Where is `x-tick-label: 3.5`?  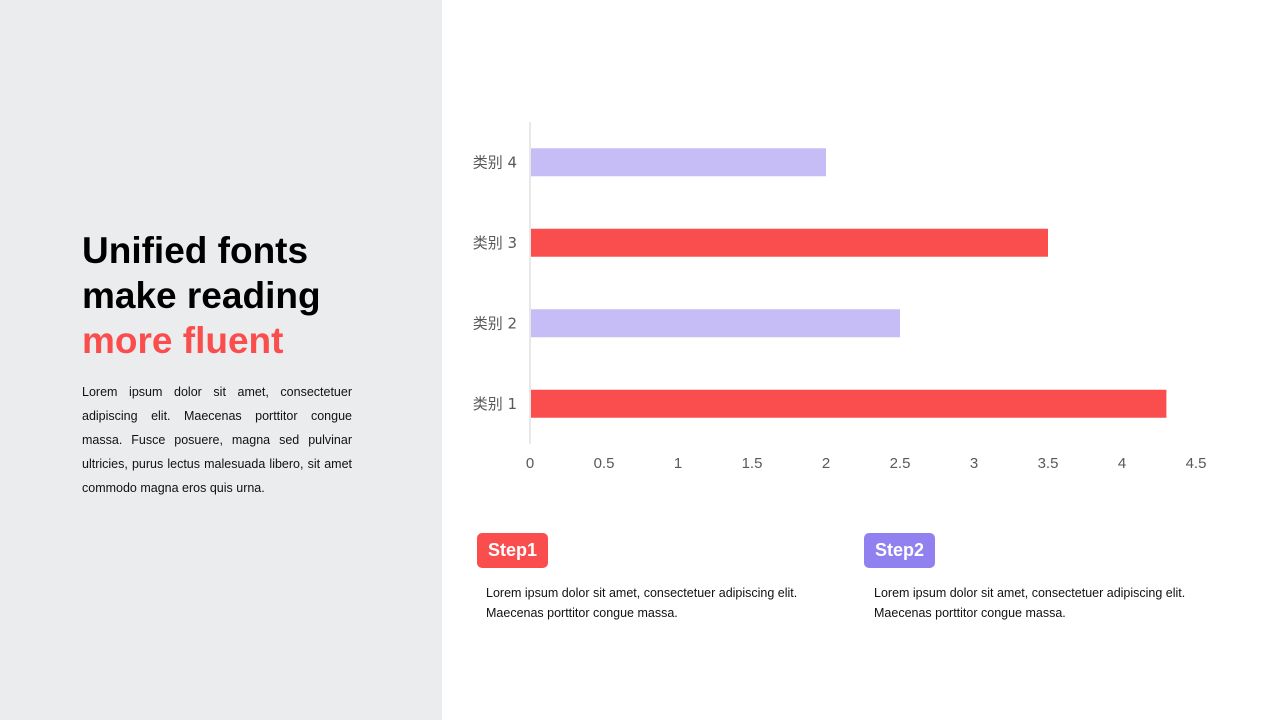
x-tick-label: 3.5 is located at coordinates (1048, 463).